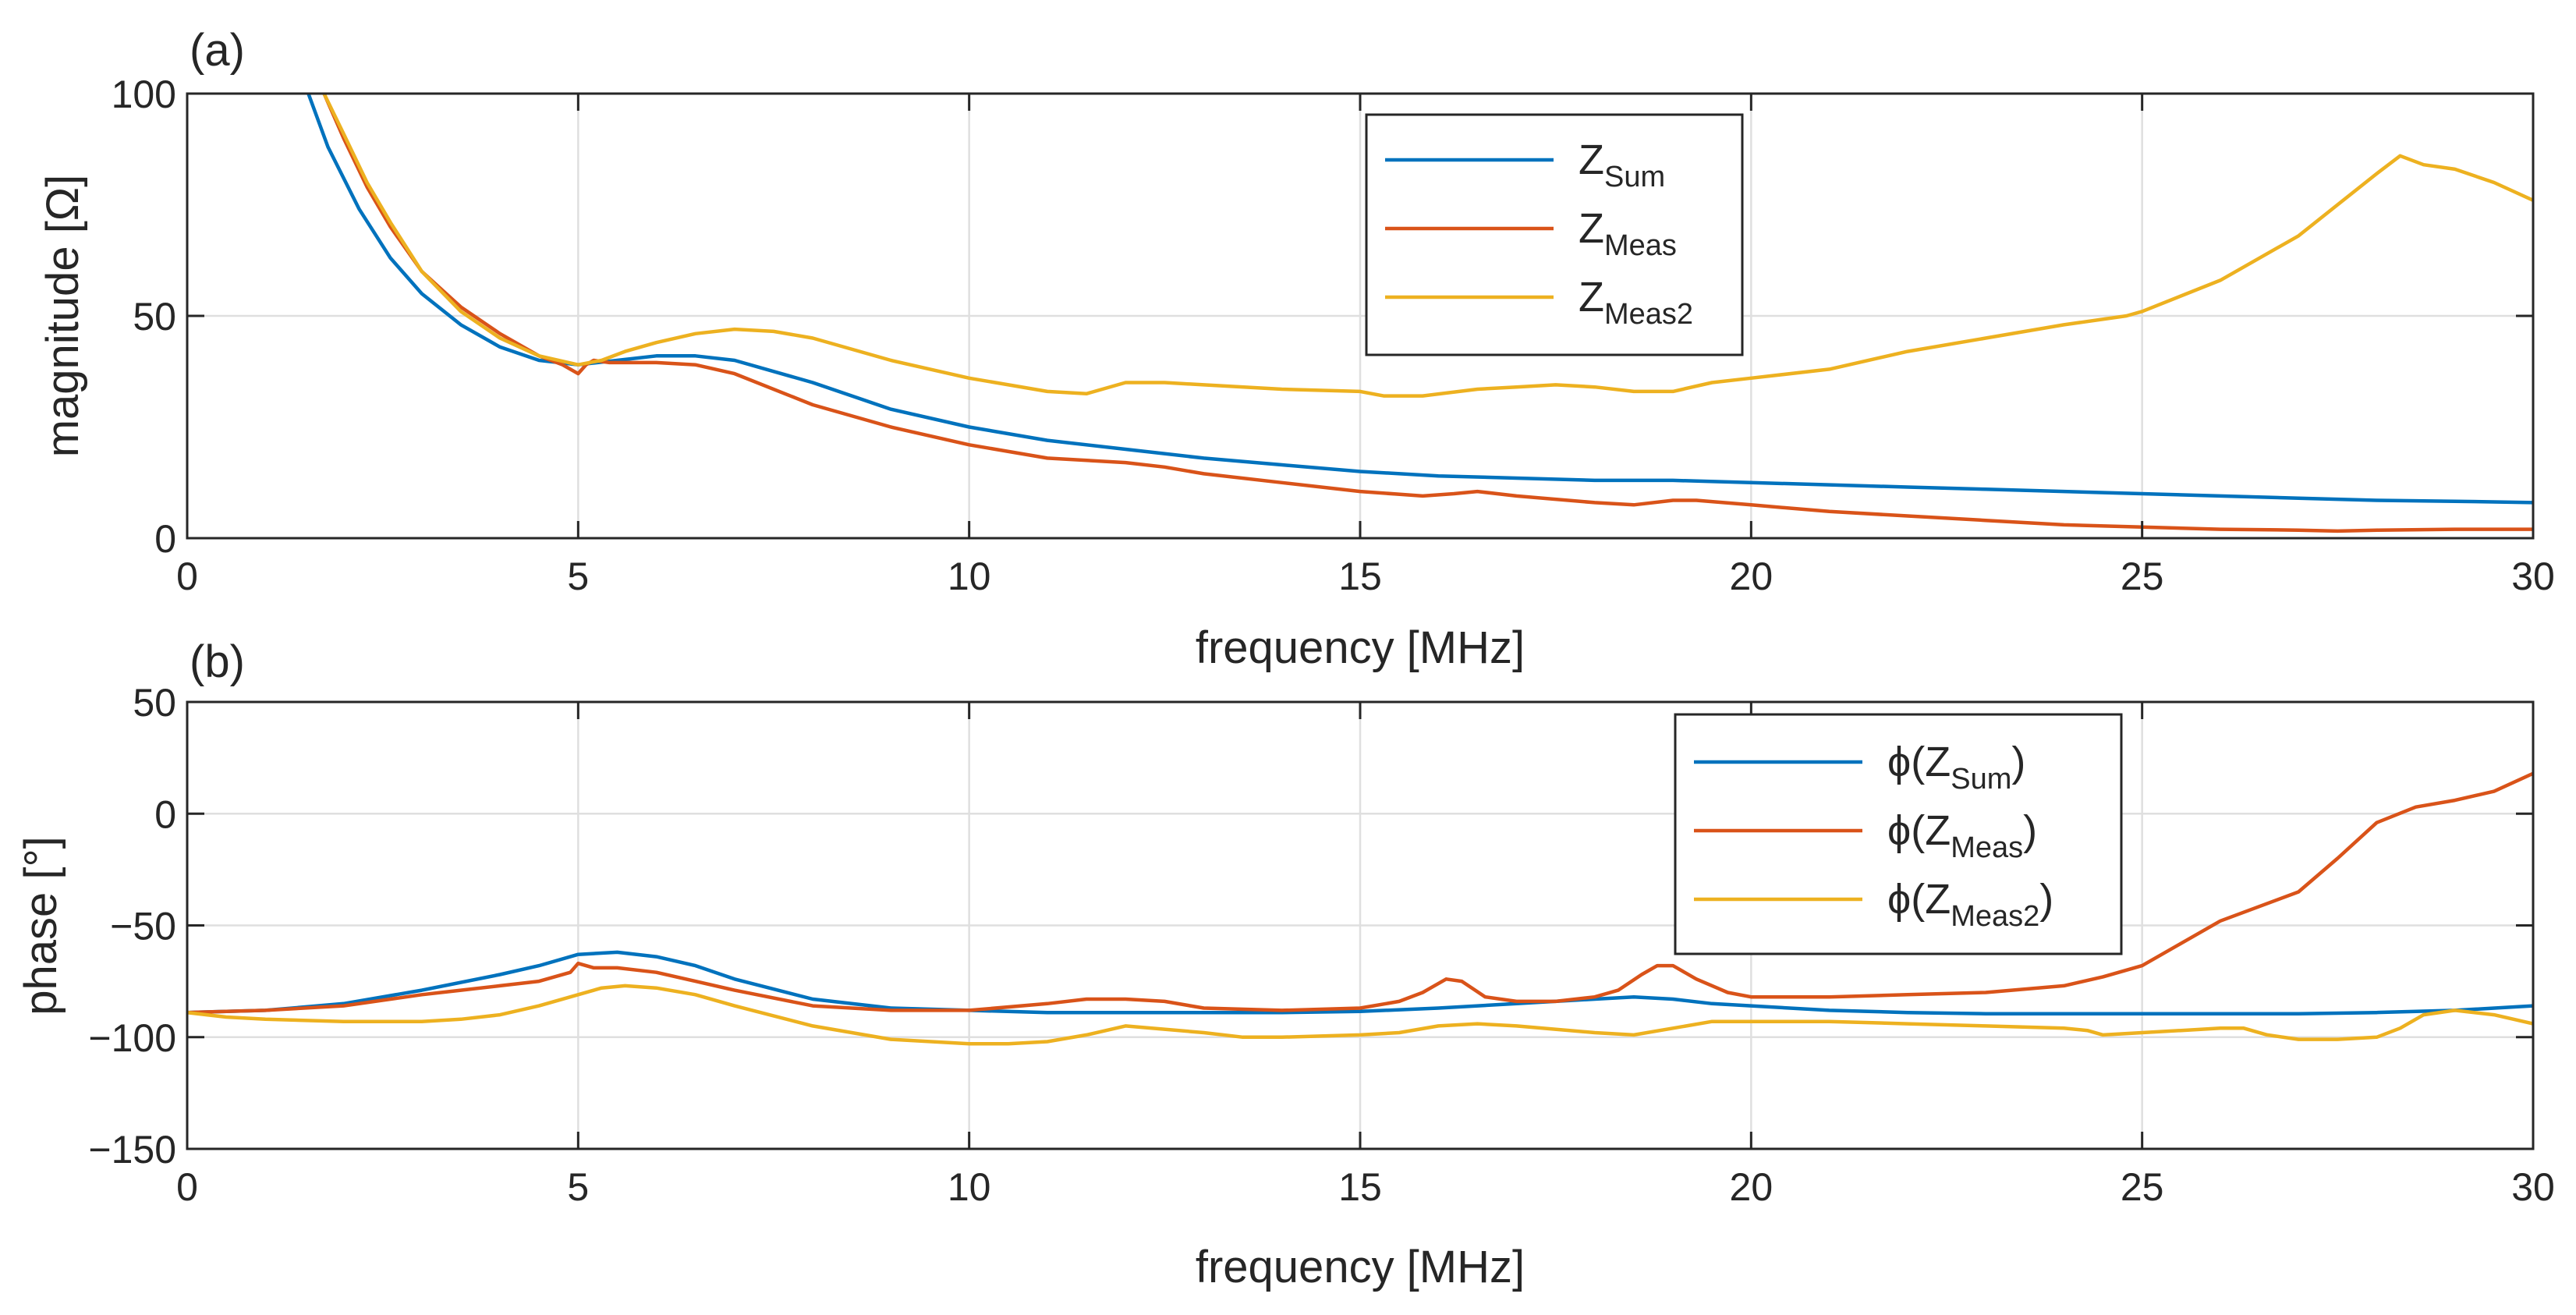  Describe the element at coordinates (132, 1149) in the screenshot. I see `y-tick-label: −150` at that location.